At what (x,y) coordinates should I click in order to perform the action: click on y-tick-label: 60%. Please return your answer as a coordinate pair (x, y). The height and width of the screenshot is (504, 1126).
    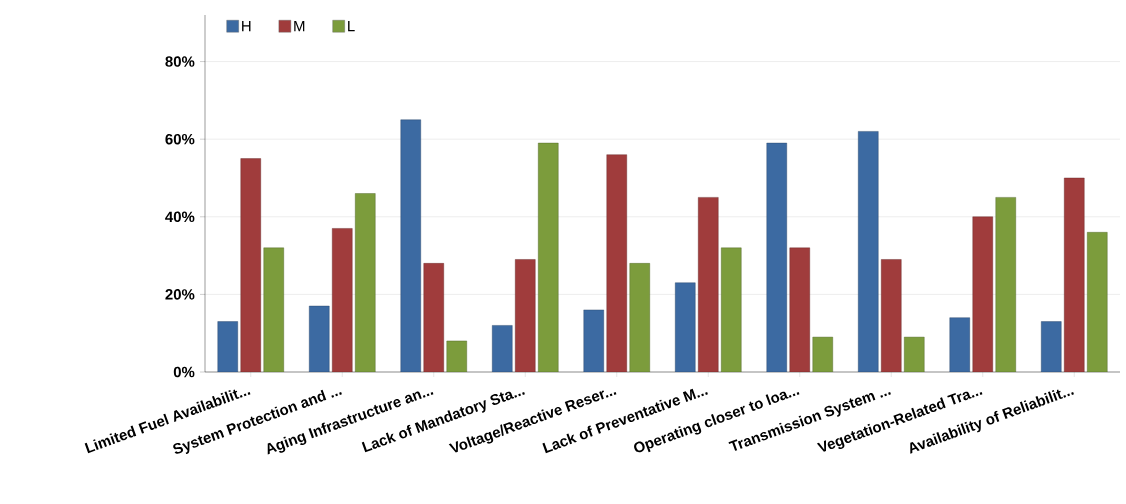
    Looking at the image, I should click on (180, 139).